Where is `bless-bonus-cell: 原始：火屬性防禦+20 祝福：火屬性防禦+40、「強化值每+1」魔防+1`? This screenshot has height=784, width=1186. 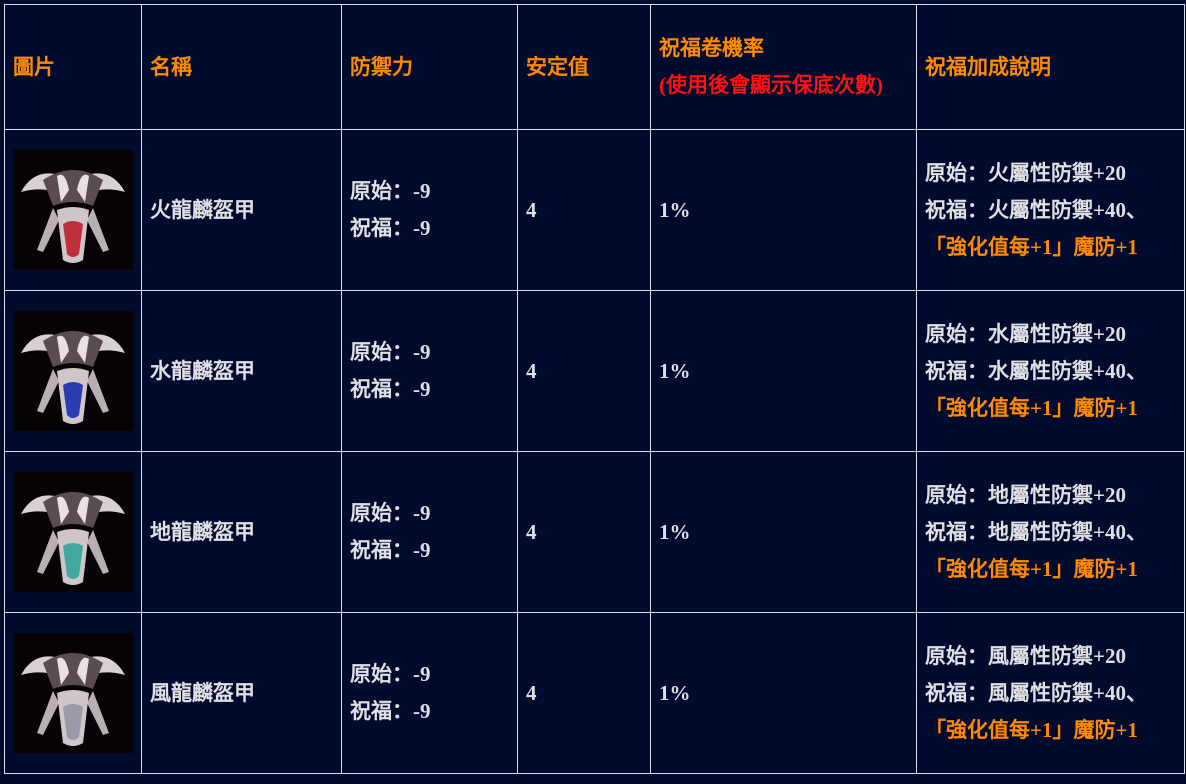 bless-bonus-cell: 原始：火屬性防禦+20 祝福：火屬性防禦+40、「強化值每+1」魔防+1 is located at coordinates (1050, 210).